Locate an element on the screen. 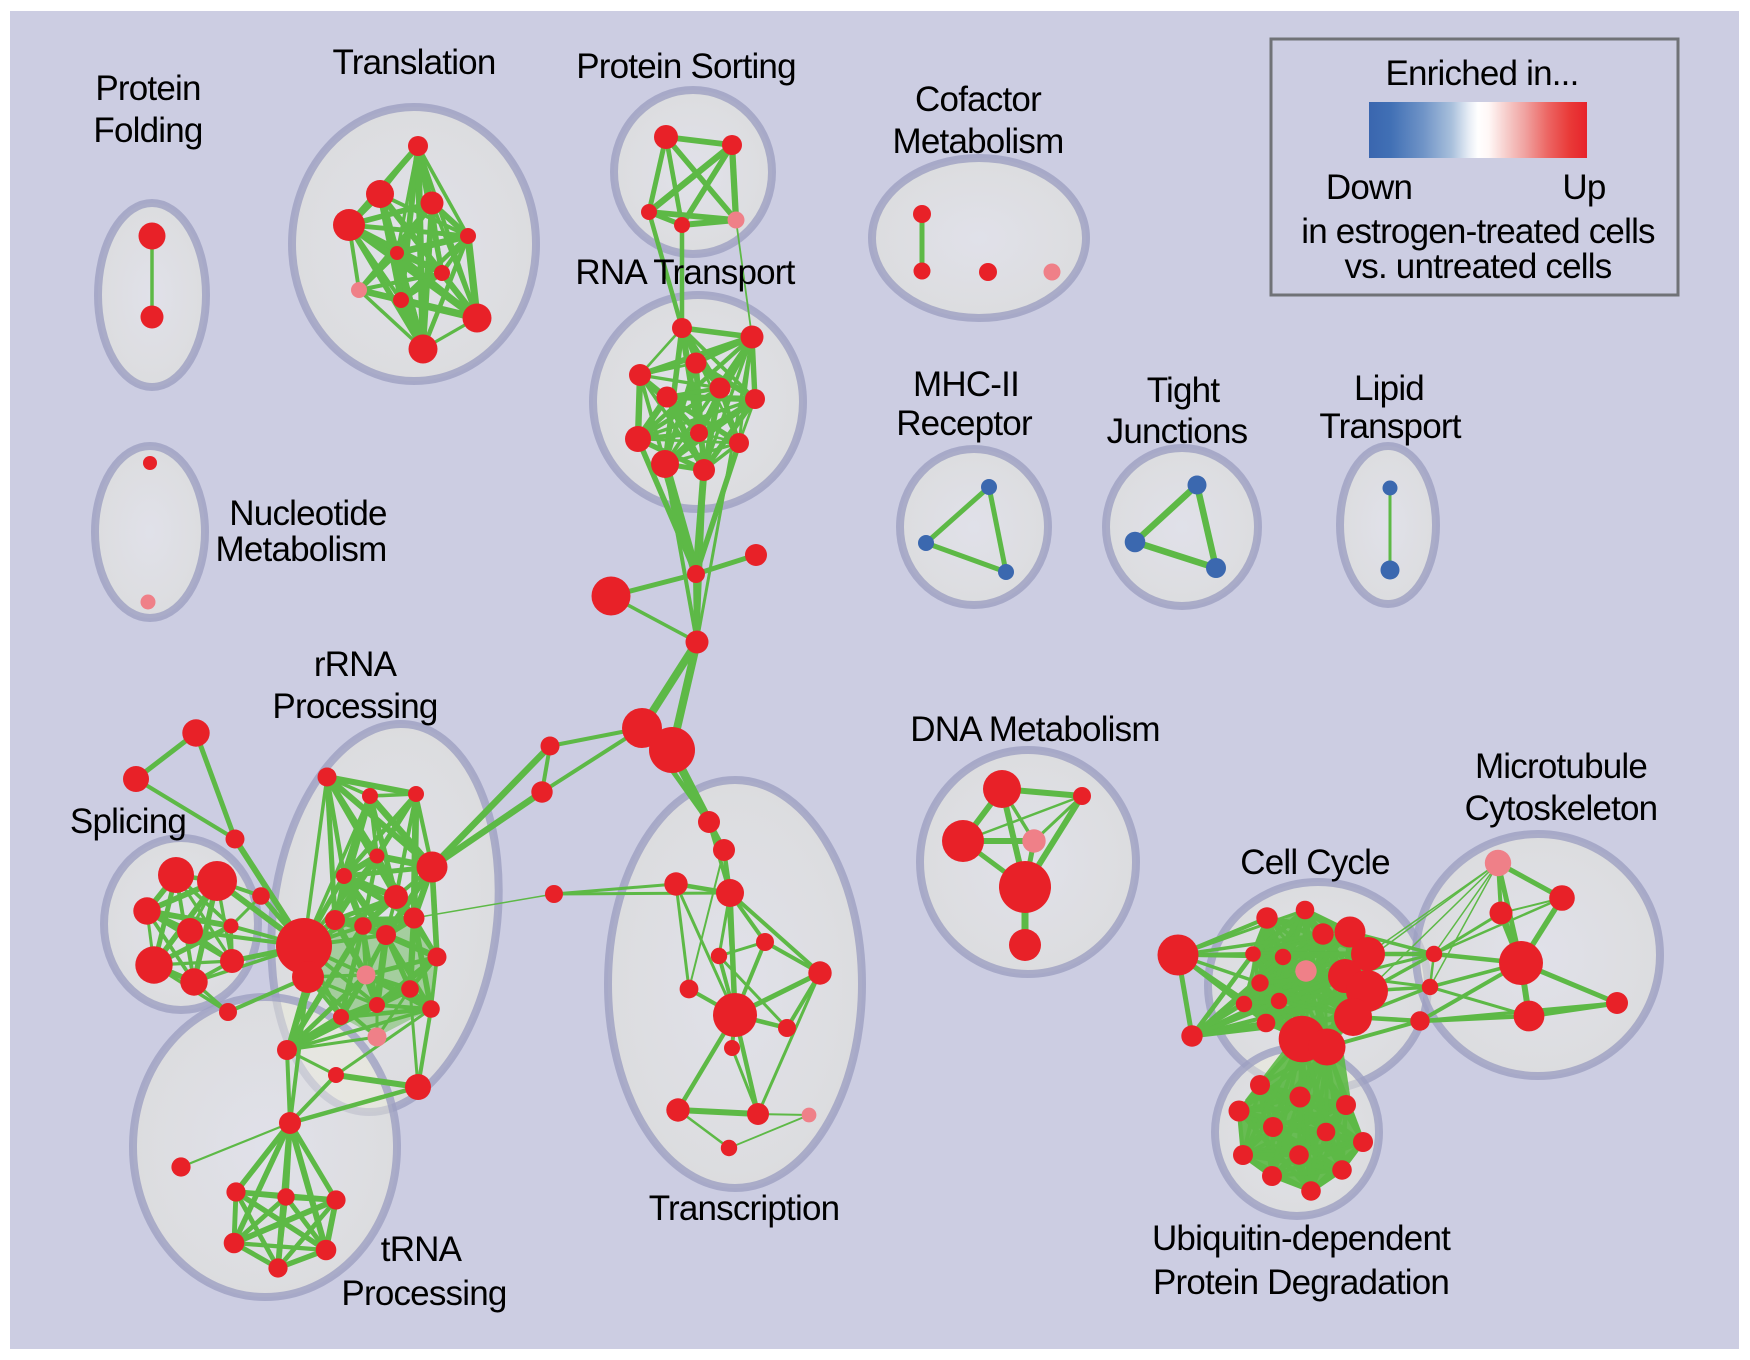  svg-text: Transport is located at coordinates (1390, 426).